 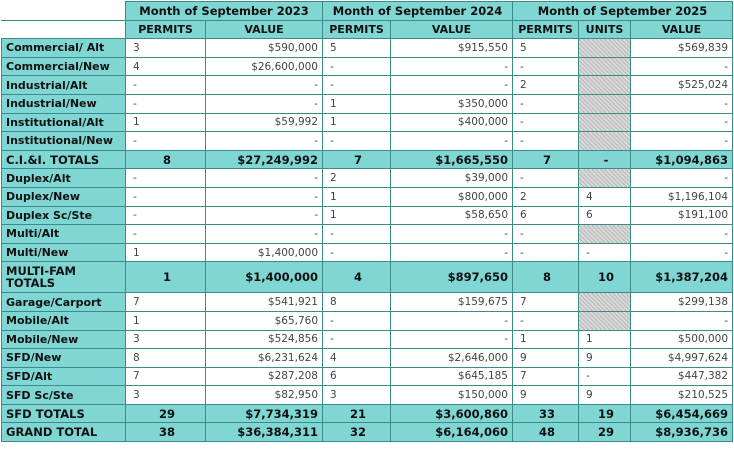 I want to click on value-cell: $350,000, so click(x=451, y=103).